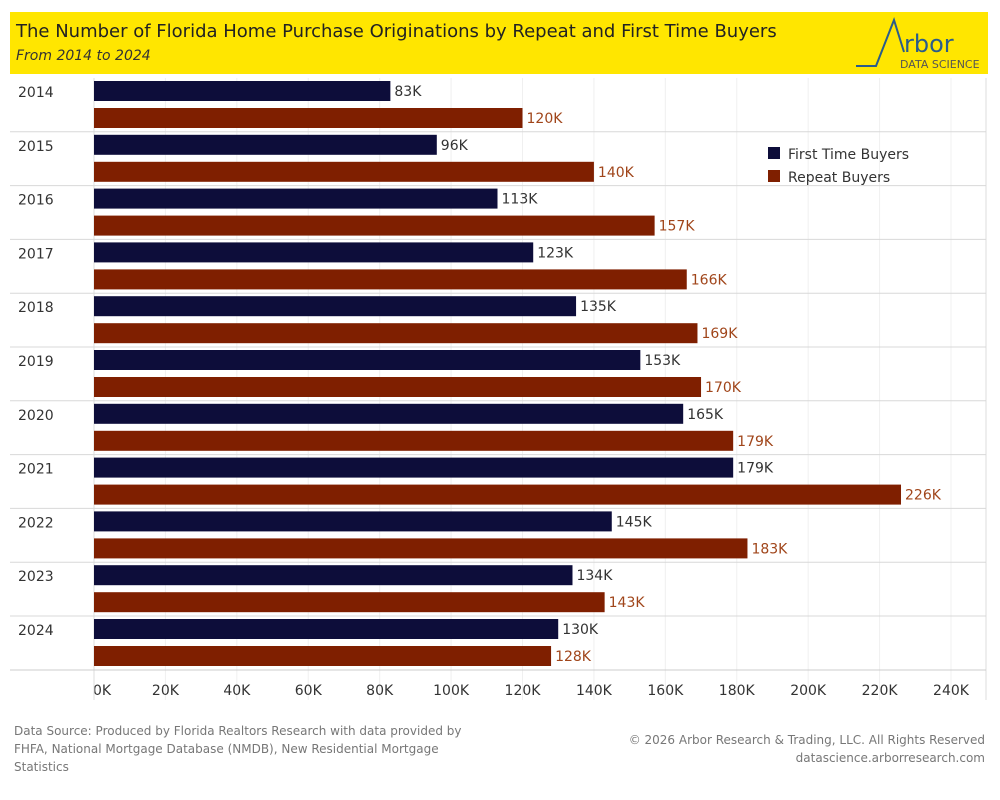 The height and width of the screenshot is (800, 1000). Describe the element at coordinates (36, 631) in the screenshot. I see `year-label: 2024` at that location.